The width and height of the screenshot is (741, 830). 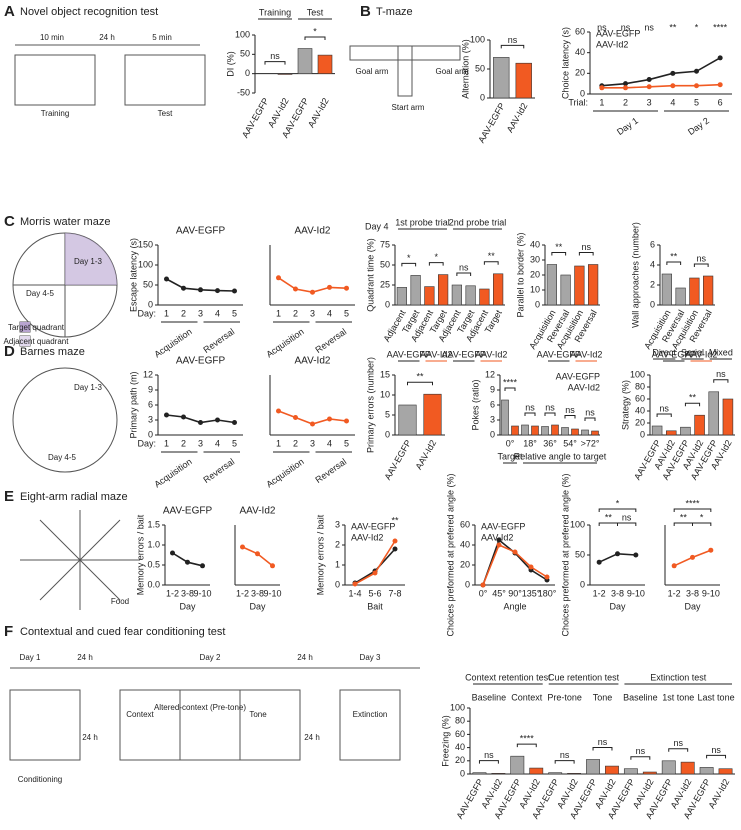 What do you see at coordinates (55, 113) in the screenshot?
I see `diagram-label: Training` at bounding box center [55, 113].